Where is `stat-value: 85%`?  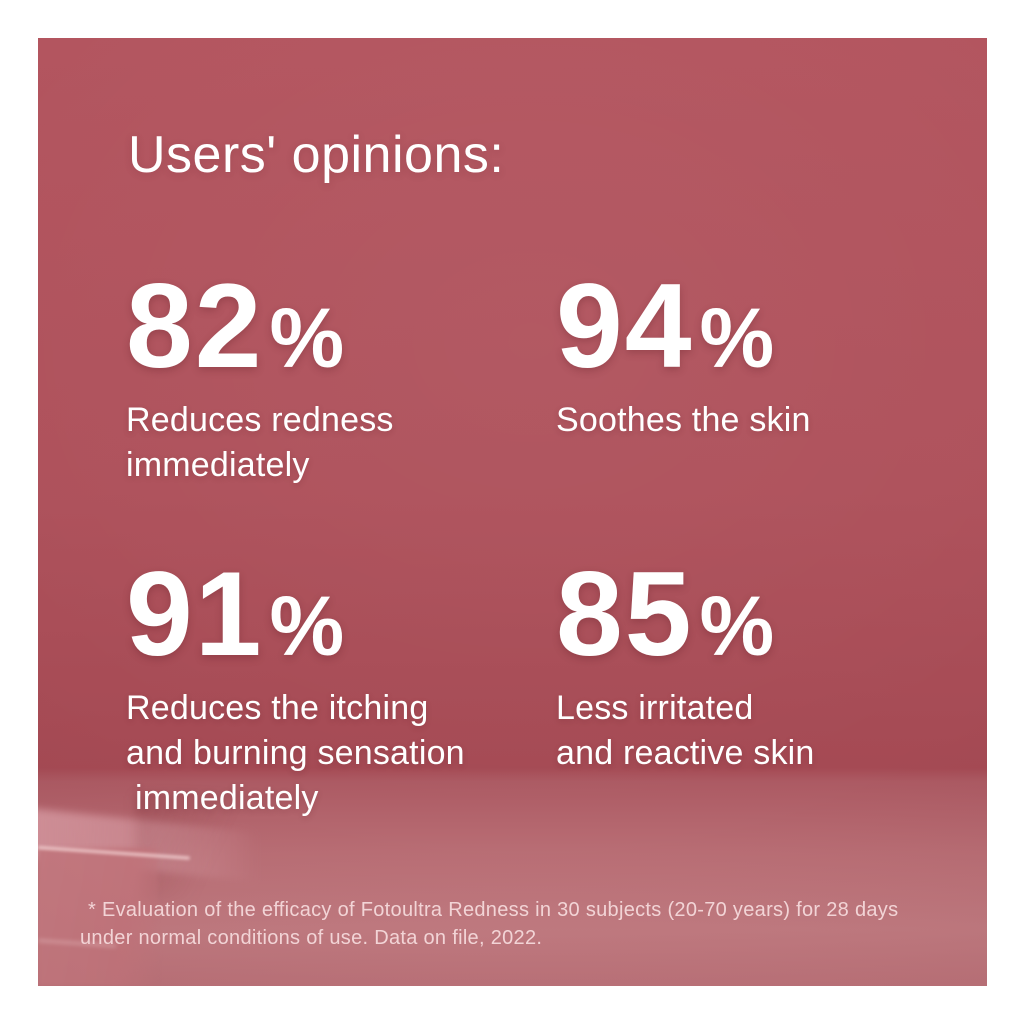
stat-value: 85% is located at coordinates (685, 620).